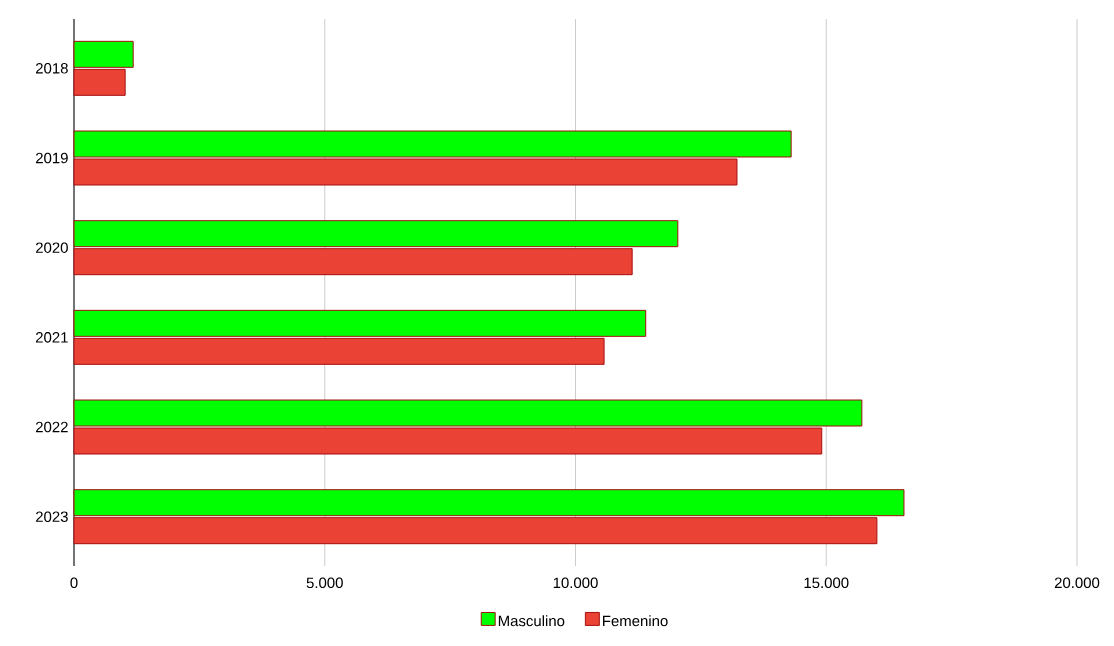  I want to click on legend-label: Femenino, so click(635, 621).